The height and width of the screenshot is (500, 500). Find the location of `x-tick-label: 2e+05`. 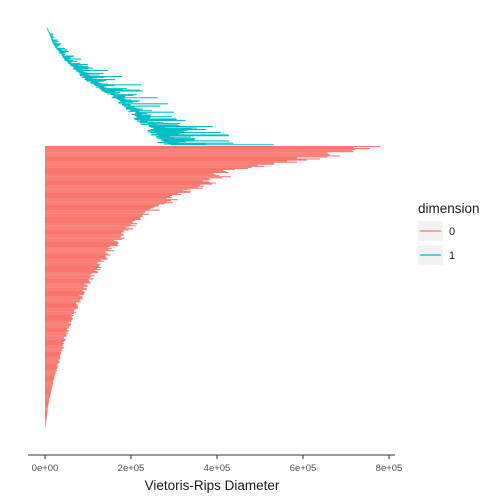

x-tick-label: 2e+05 is located at coordinates (131, 468).